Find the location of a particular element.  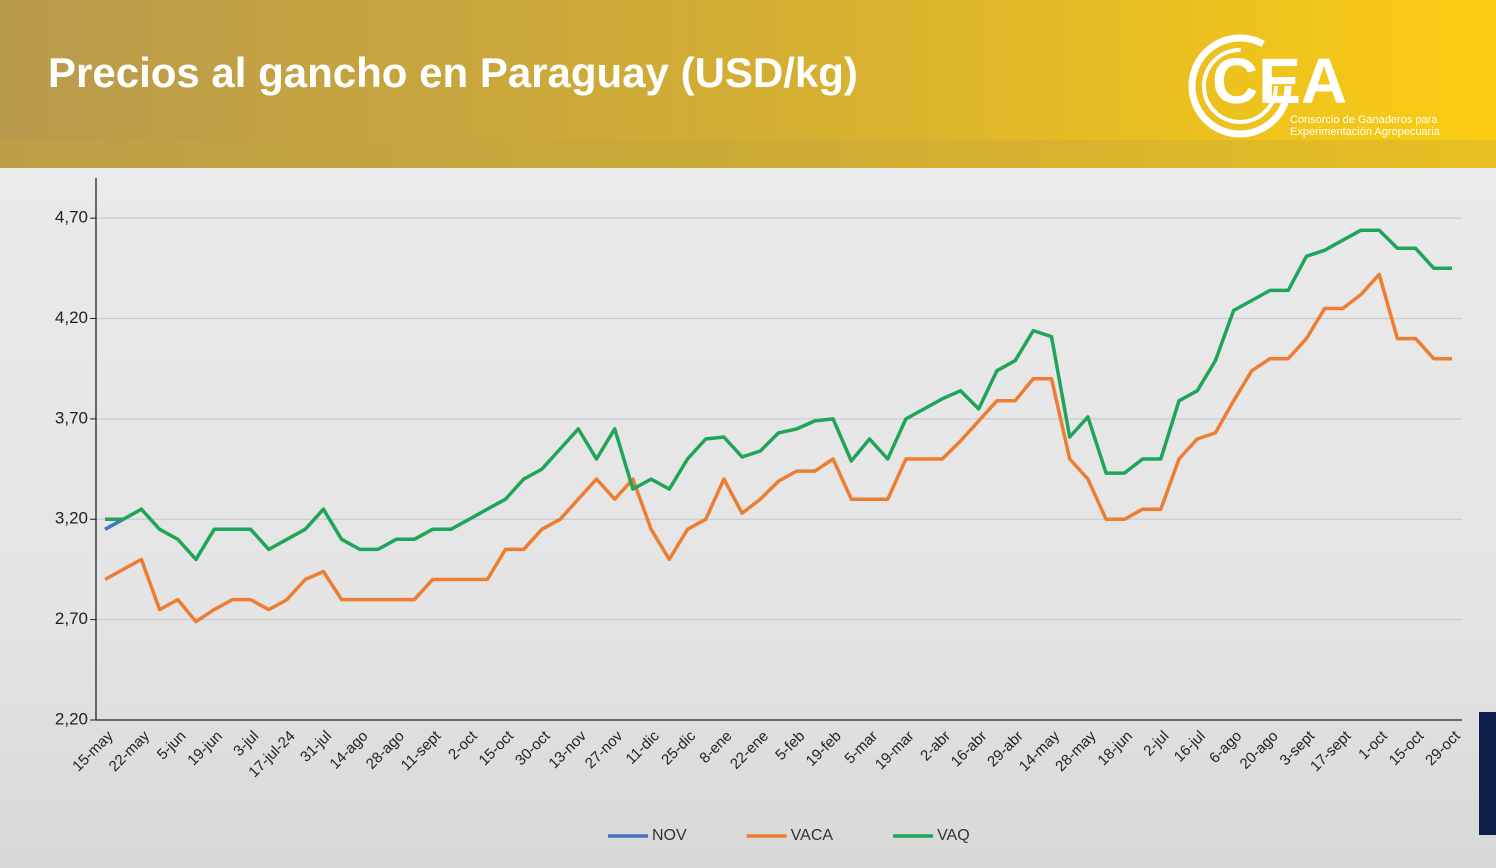

chart-title: Precios al gancho en Paraguay (USD/kg) is located at coordinates (453, 72).